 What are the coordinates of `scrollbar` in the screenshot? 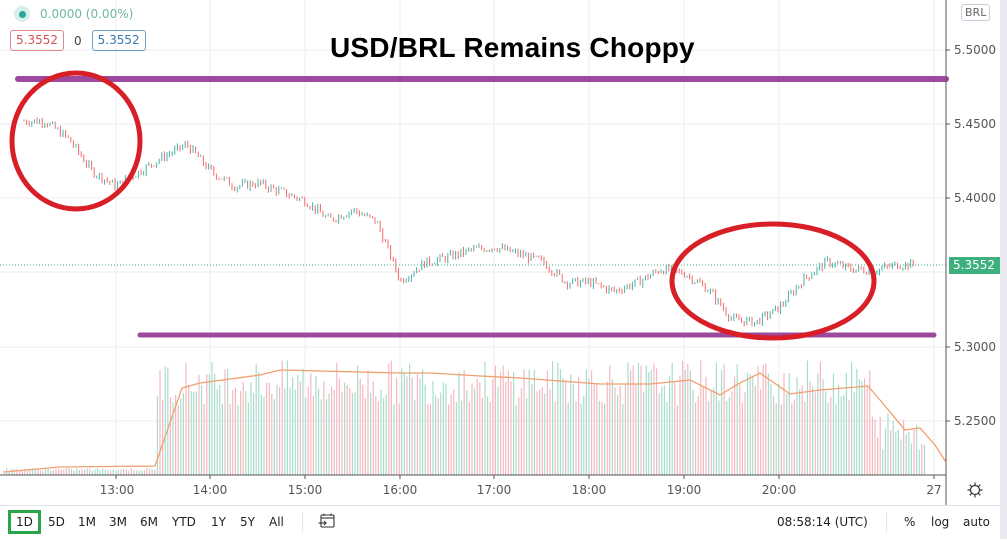 It's located at (1003, 269).